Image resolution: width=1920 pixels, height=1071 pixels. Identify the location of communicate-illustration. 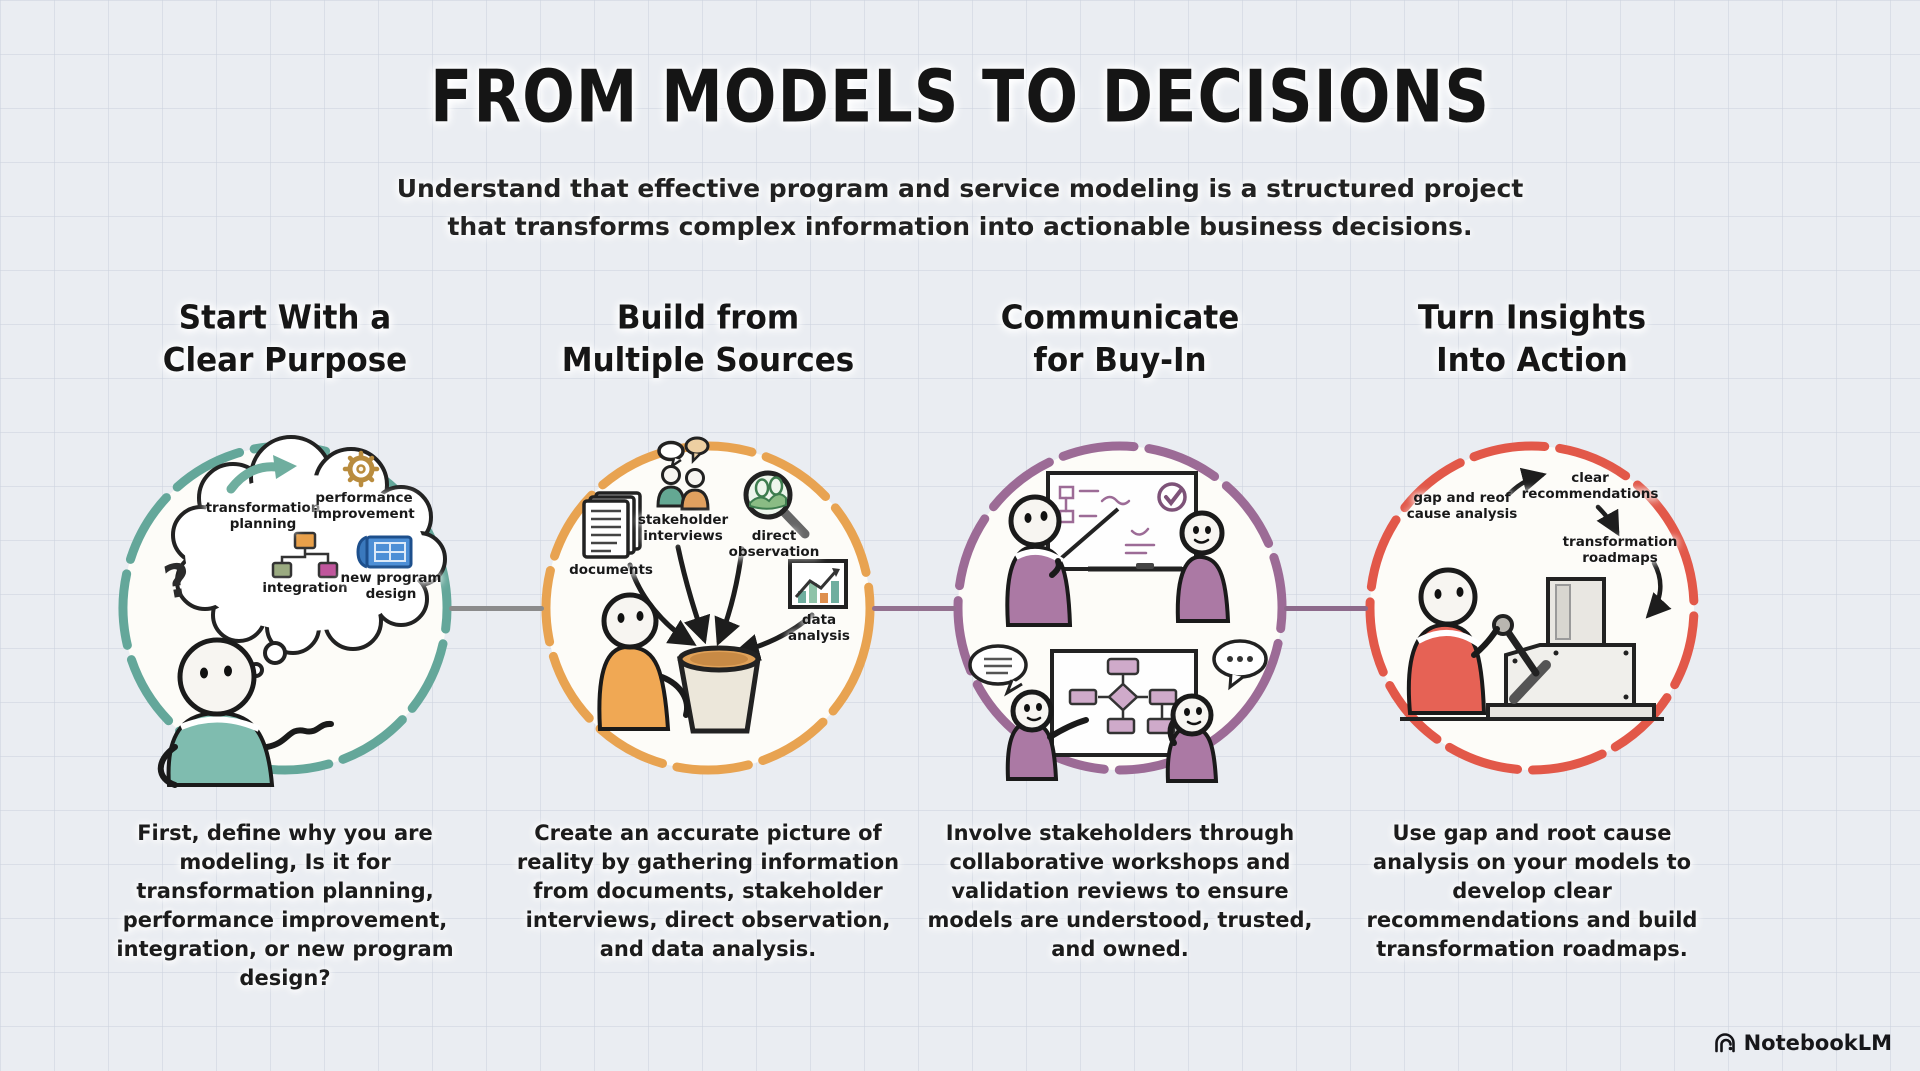
(1120, 603).